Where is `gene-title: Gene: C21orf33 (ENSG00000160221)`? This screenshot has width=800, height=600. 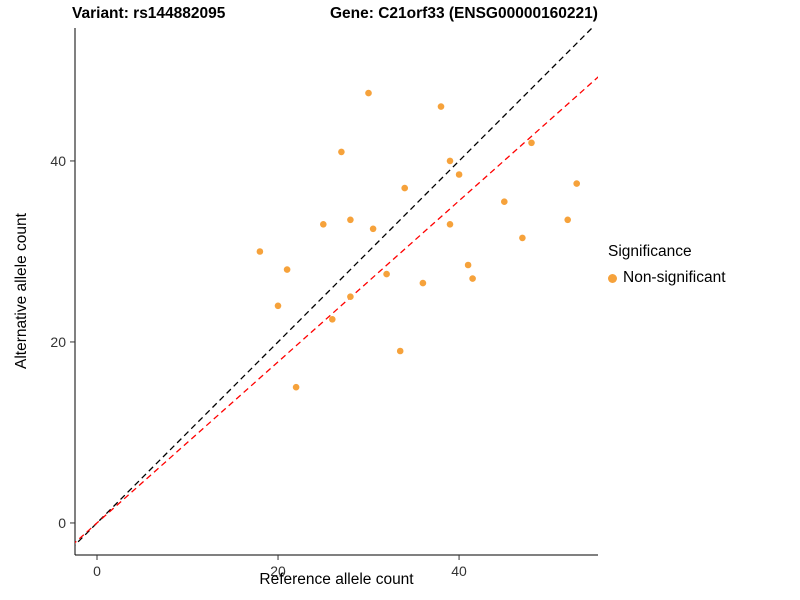 gene-title: Gene: C21orf33 (ENSG00000160221) is located at coordinates (464, 13).